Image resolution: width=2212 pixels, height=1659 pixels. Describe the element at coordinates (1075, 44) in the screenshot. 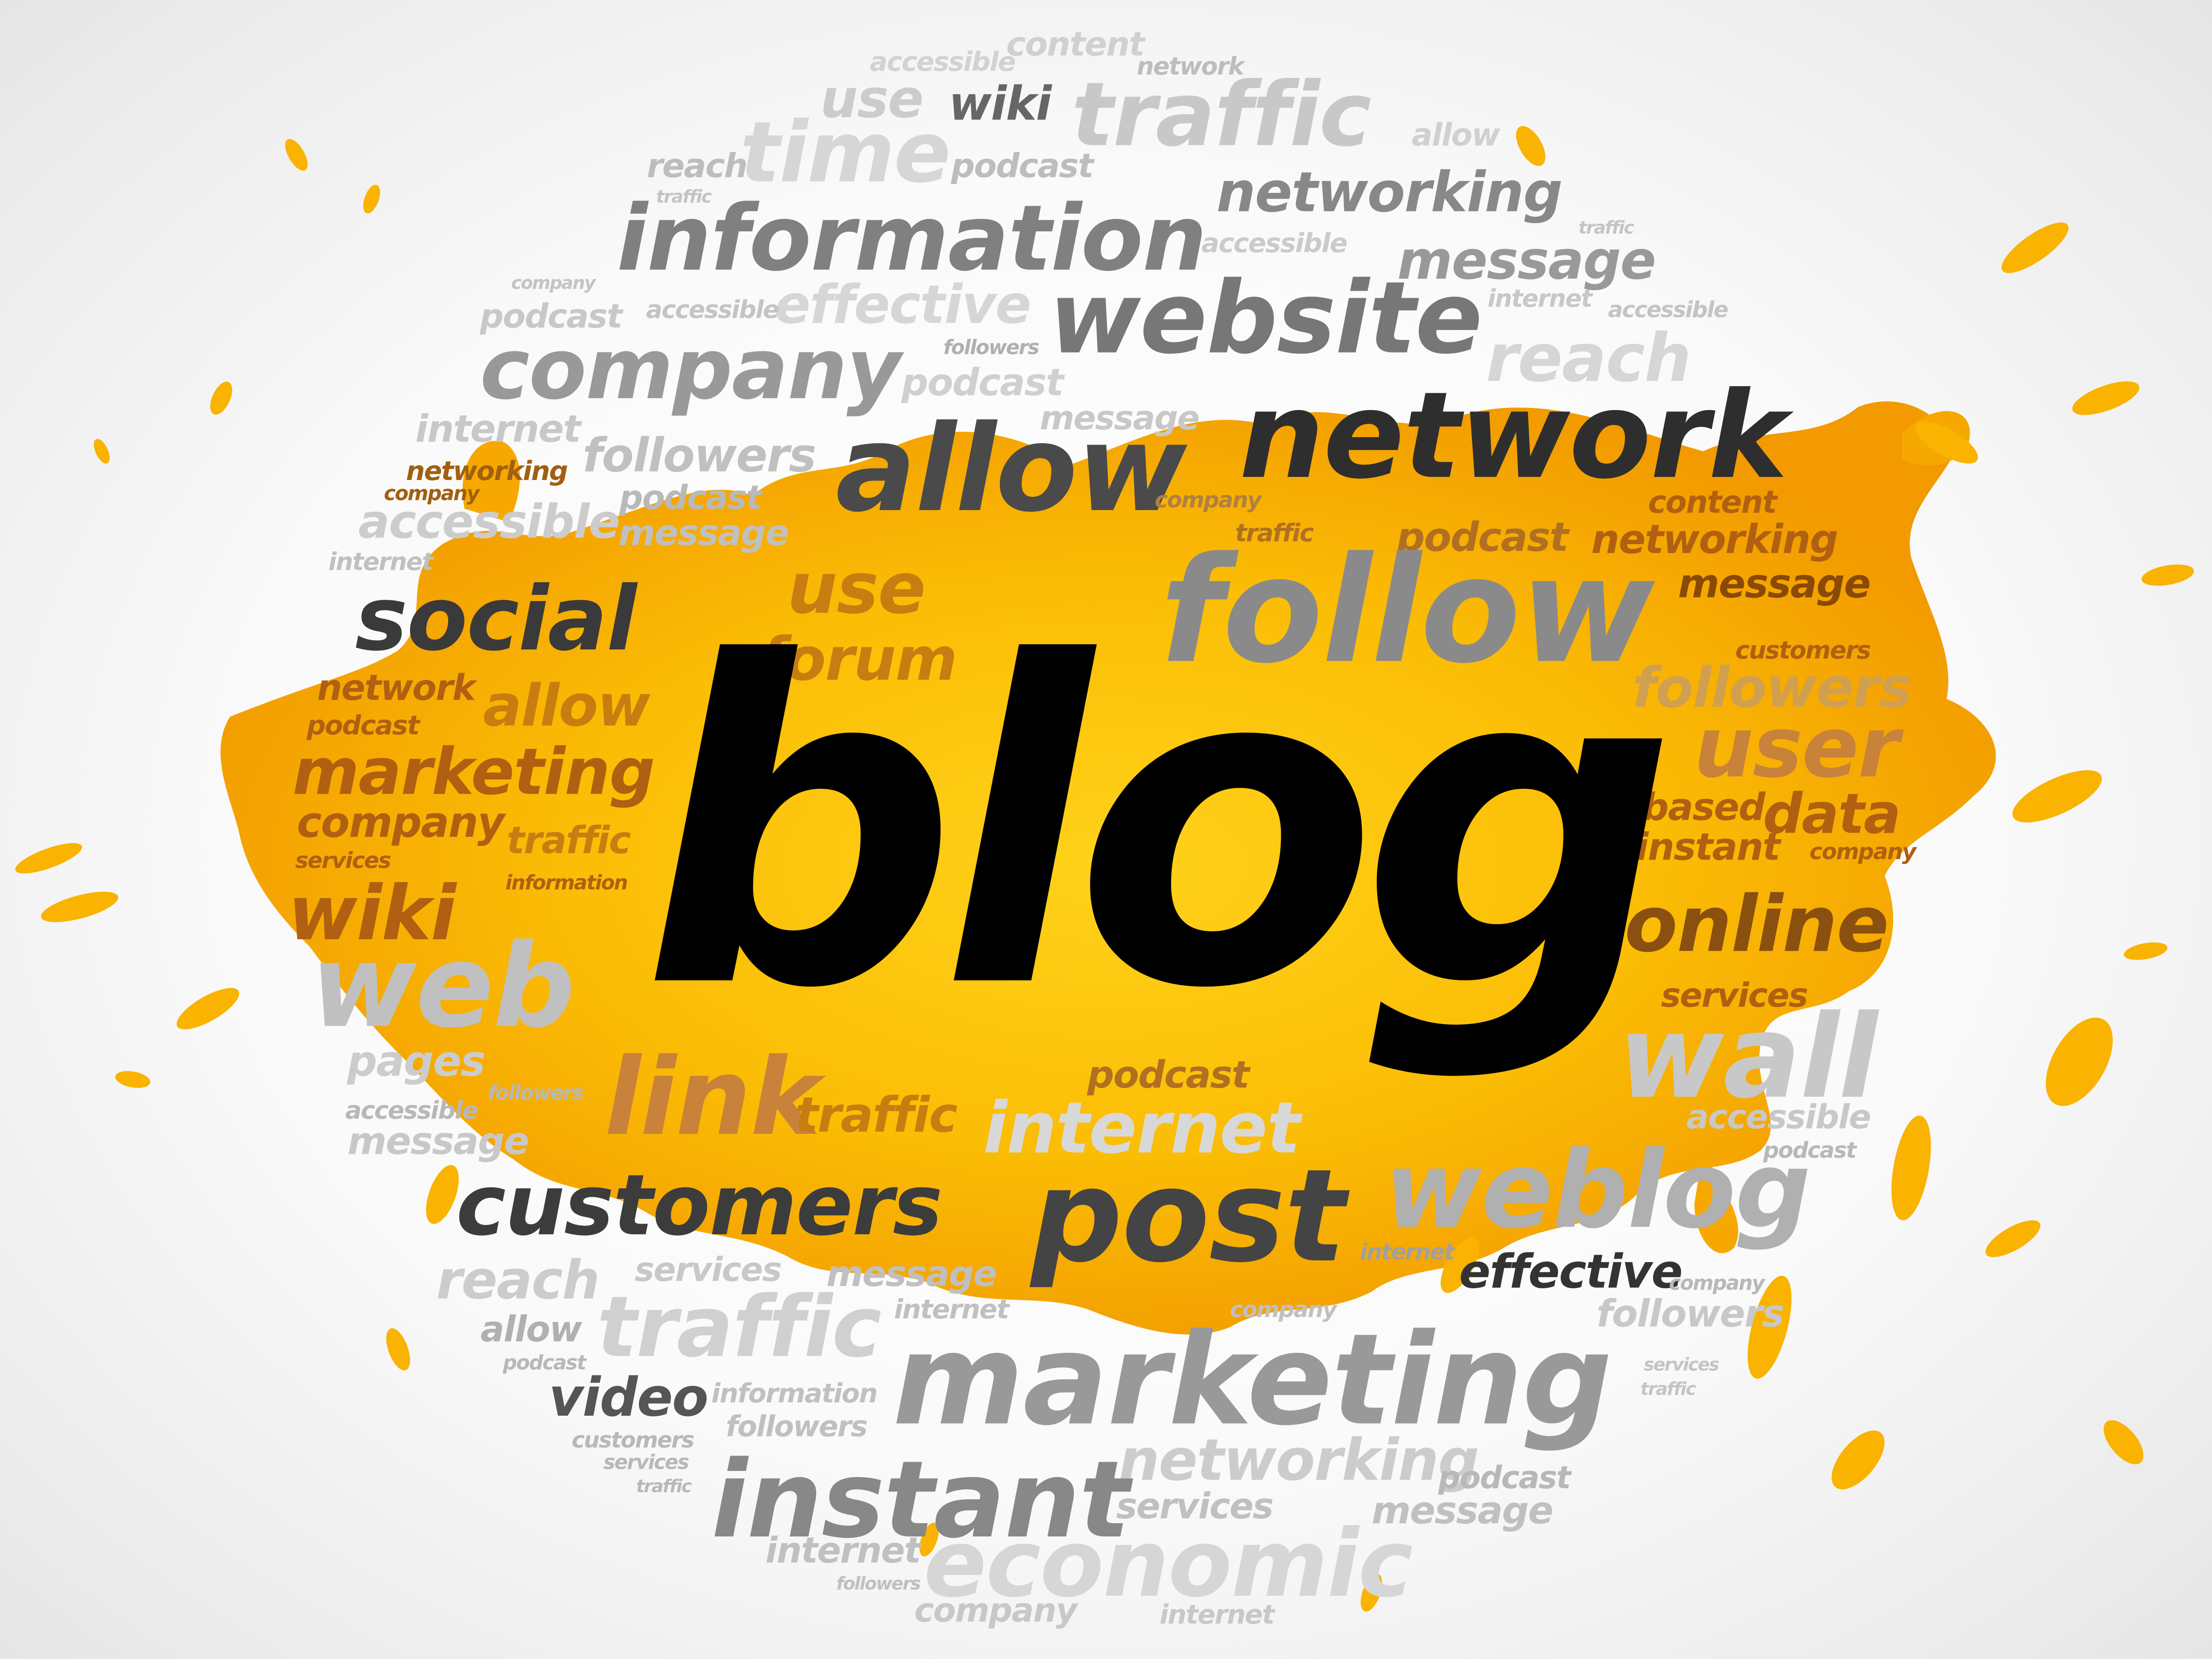

I see `cloud-word: content` at that location.